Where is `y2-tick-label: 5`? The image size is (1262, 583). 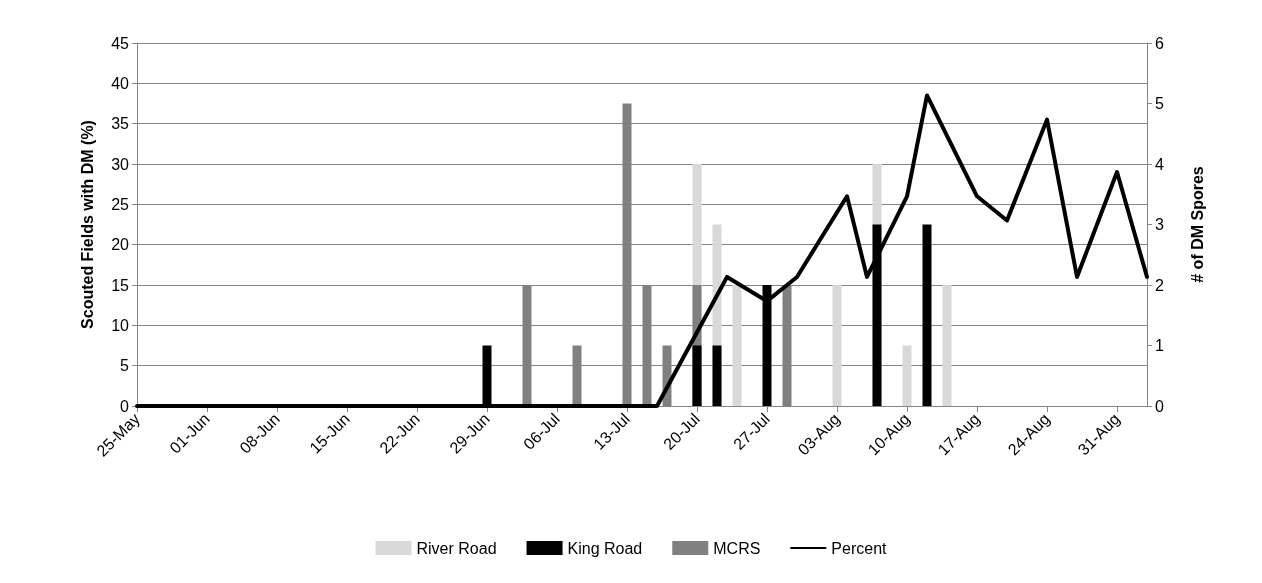
y2-tick-label: 5 is located at coordinates (1159, 103).